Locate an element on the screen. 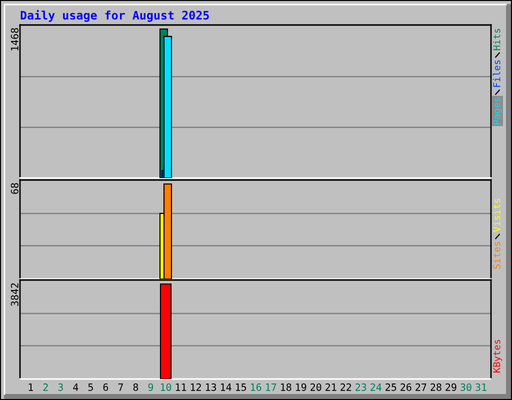 The height and width of the screenshot is (400, 512). x-tick-label: 25 is located at coordinates (391, 387).